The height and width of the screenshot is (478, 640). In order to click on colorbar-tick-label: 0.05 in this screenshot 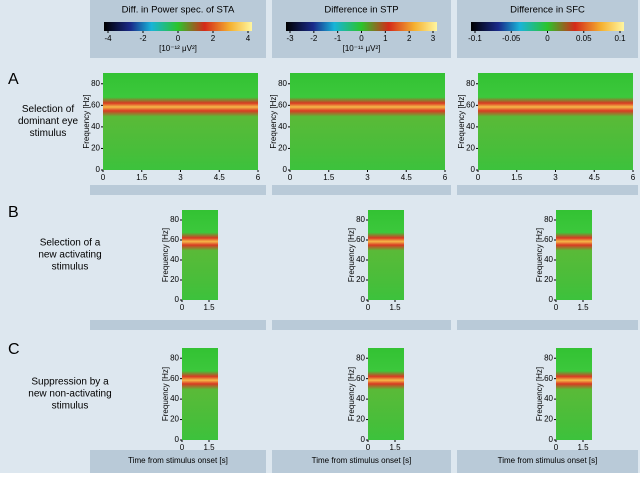, I will do `click(584, 38)`.